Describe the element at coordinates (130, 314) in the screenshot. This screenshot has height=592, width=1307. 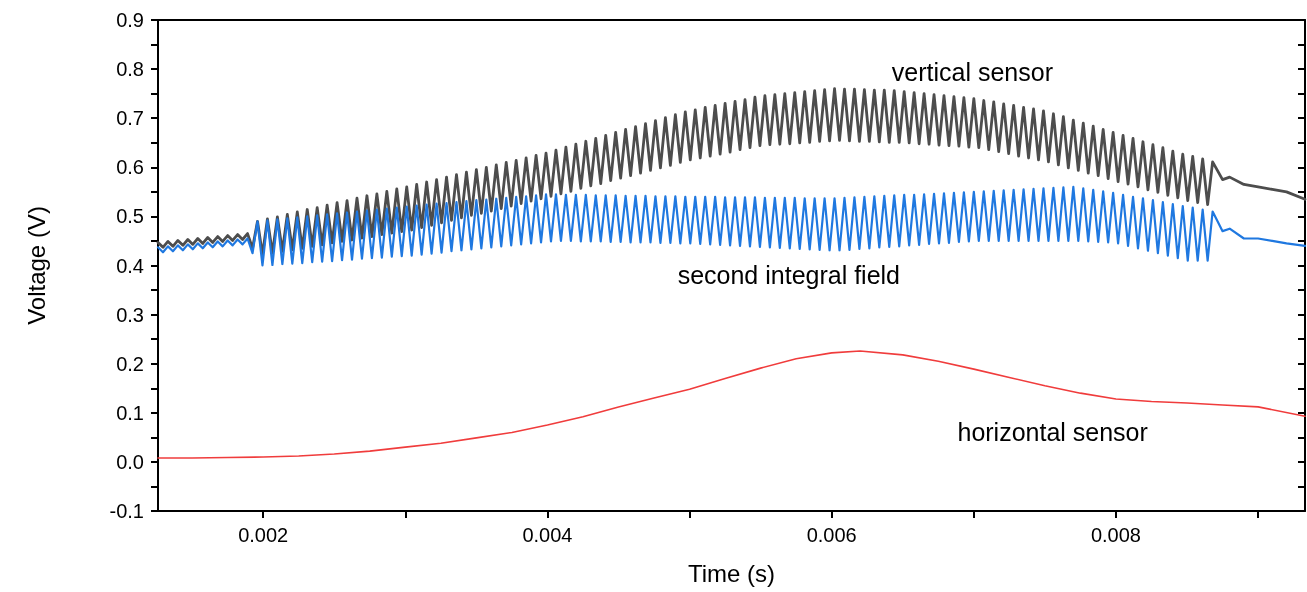
I see `y-tick-label: 0.3` at that location.